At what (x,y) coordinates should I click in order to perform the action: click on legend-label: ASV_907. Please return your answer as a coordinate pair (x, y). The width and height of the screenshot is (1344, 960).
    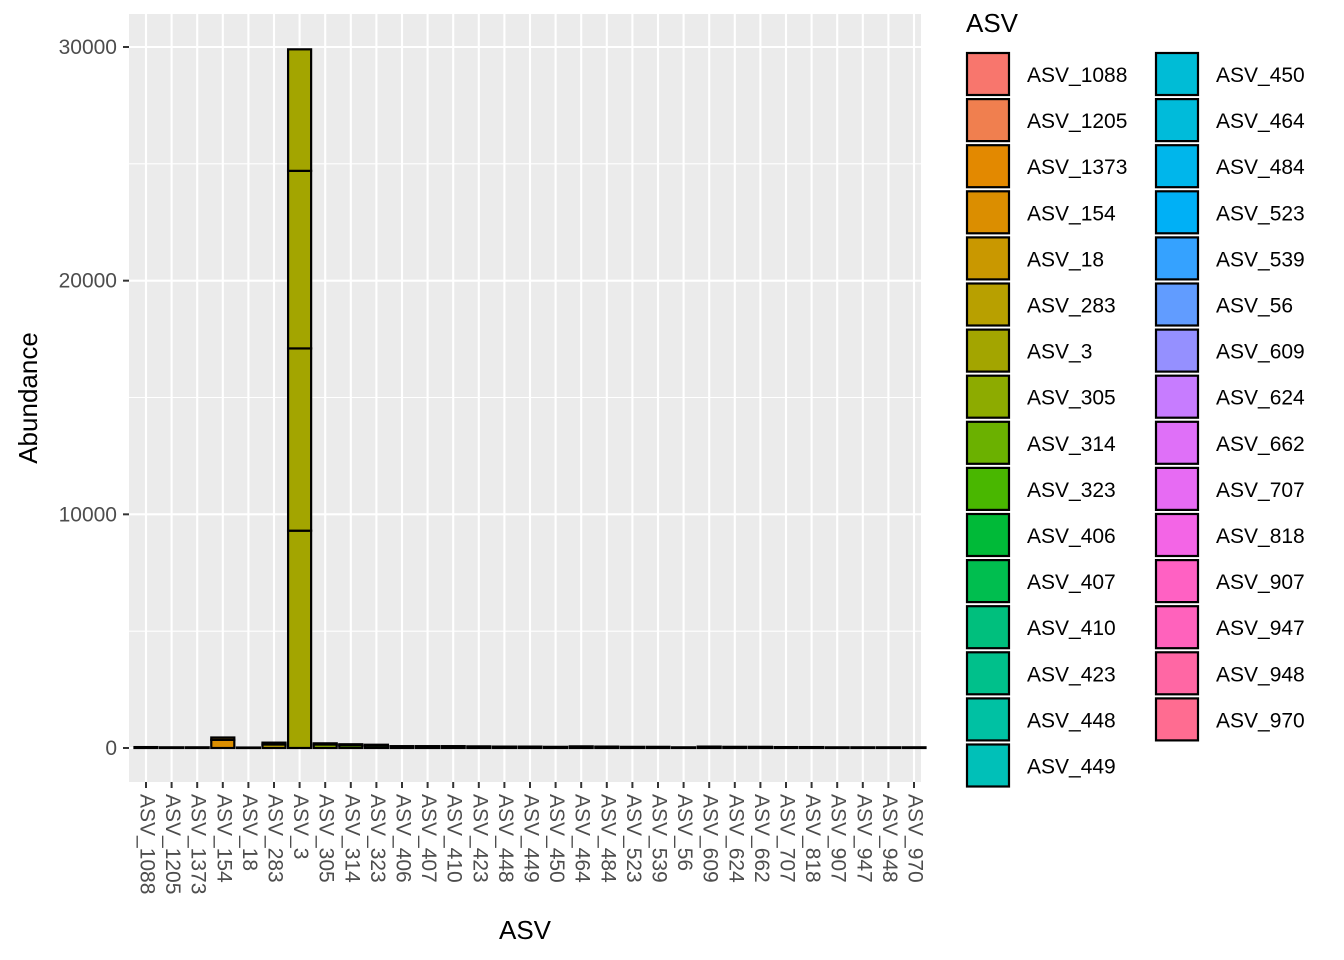
    Looking at the image, I should click on (1260, 582).